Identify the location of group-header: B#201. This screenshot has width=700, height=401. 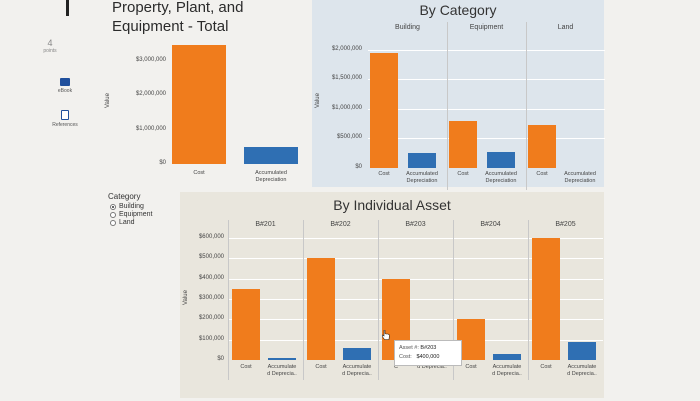
(265, 224).